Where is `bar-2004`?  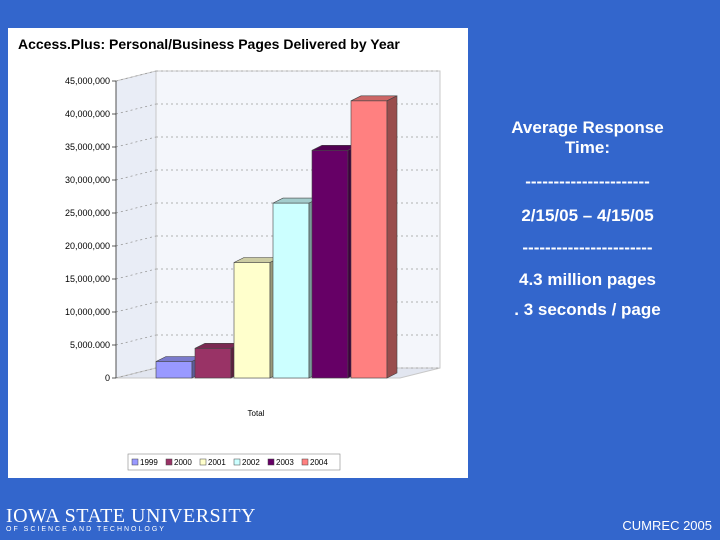 bar-2004 is located at coordinates (369, 239).